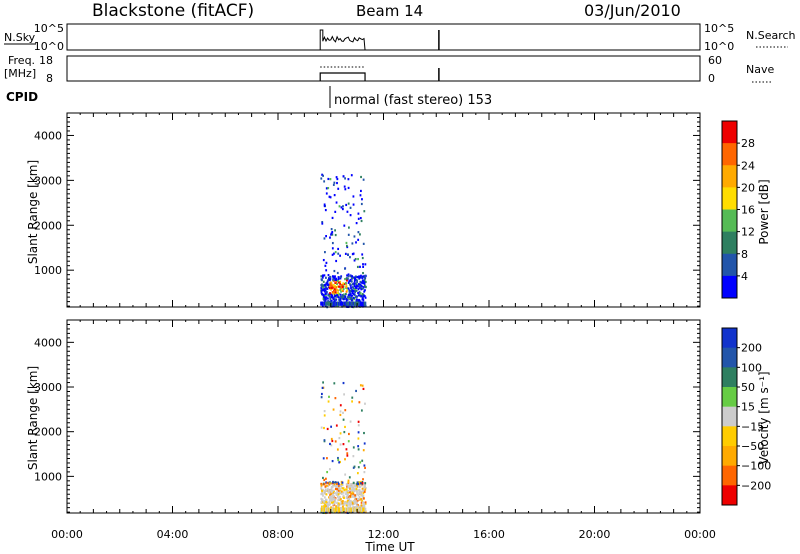 Image resolution: width=800 pixels, height=554 pixels. Describe the element at coordinates (751, 348) in the screenshot. I see `colorbar-tick-label: 200` at that location.